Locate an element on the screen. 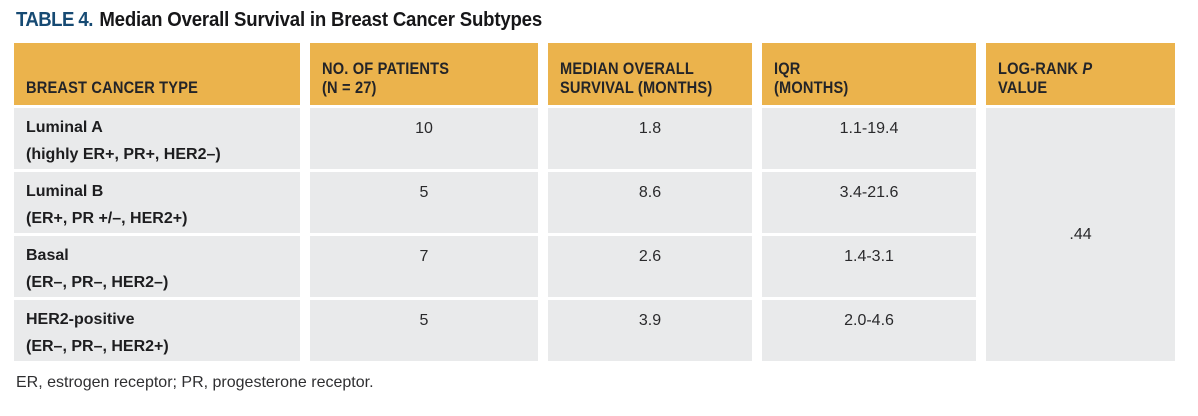  table-row-label: HER2-positive (ER–, PR–, HER2+) is located at coordinates (157, 330).